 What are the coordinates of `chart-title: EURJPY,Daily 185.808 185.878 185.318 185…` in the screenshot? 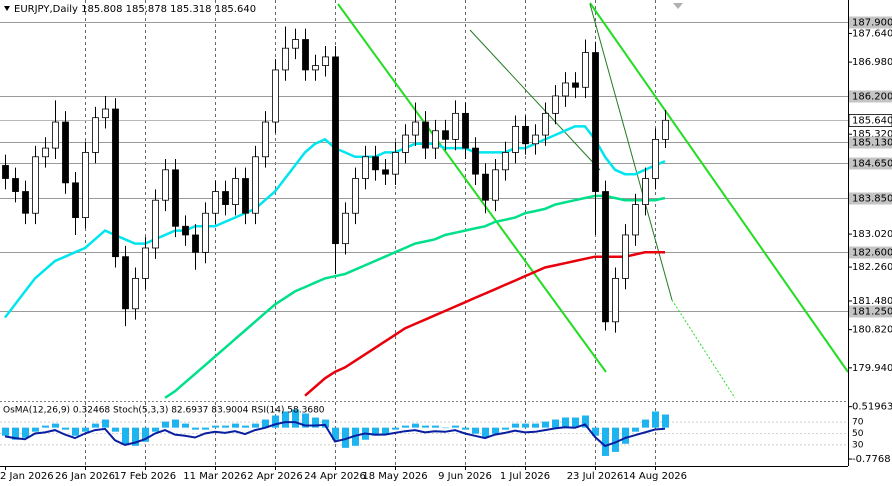 It's located at (135, 9).